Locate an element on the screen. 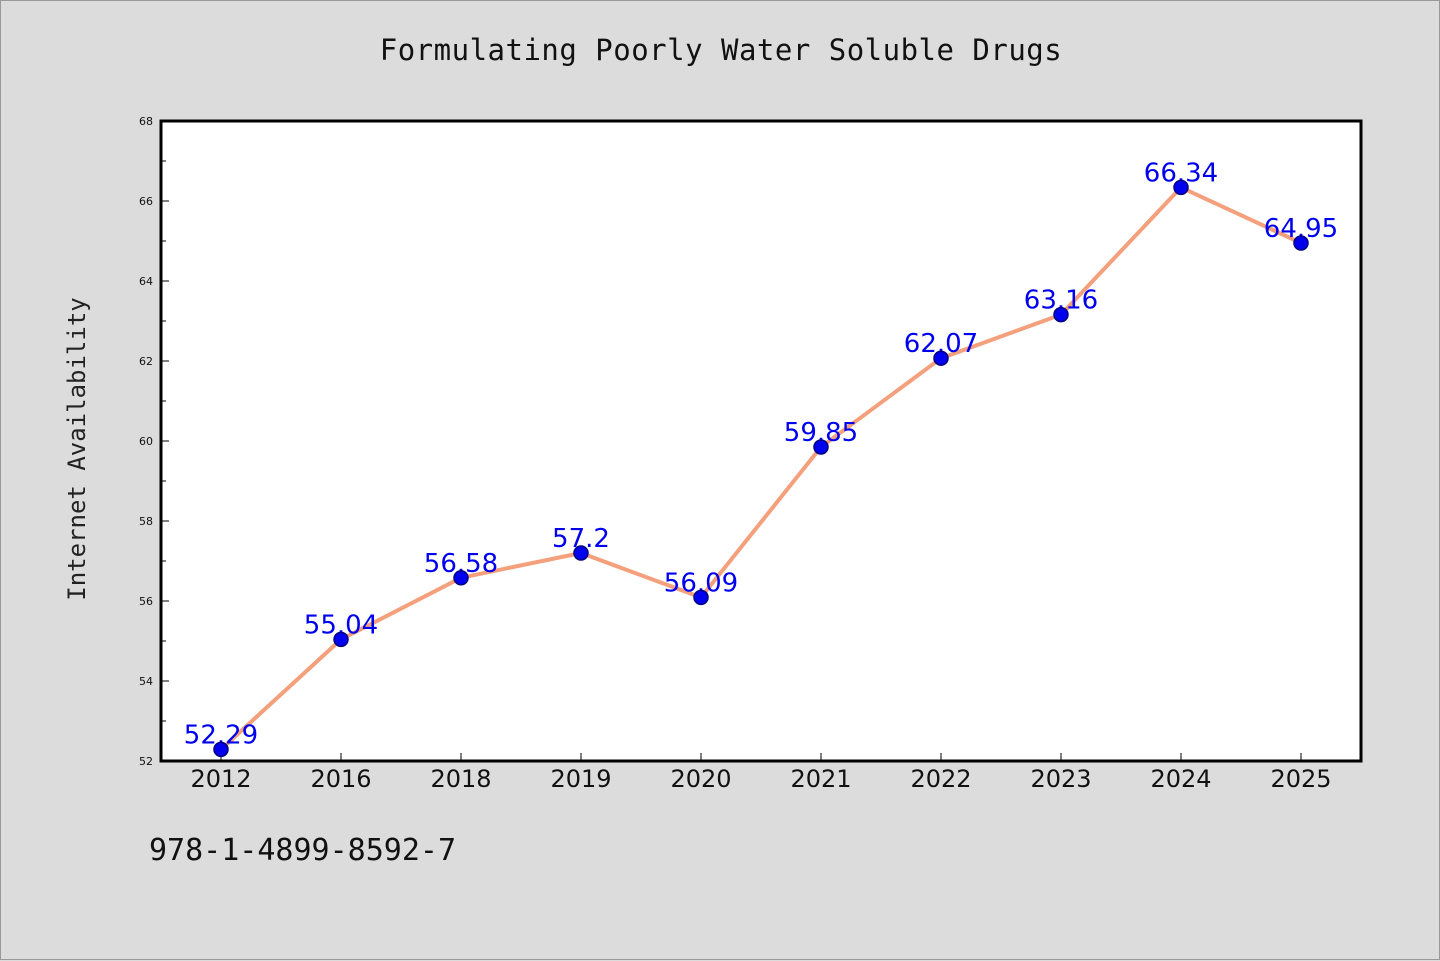 The image size is (1440, 961). x-tick-label: 2020 is located at coordinates (700, 779).